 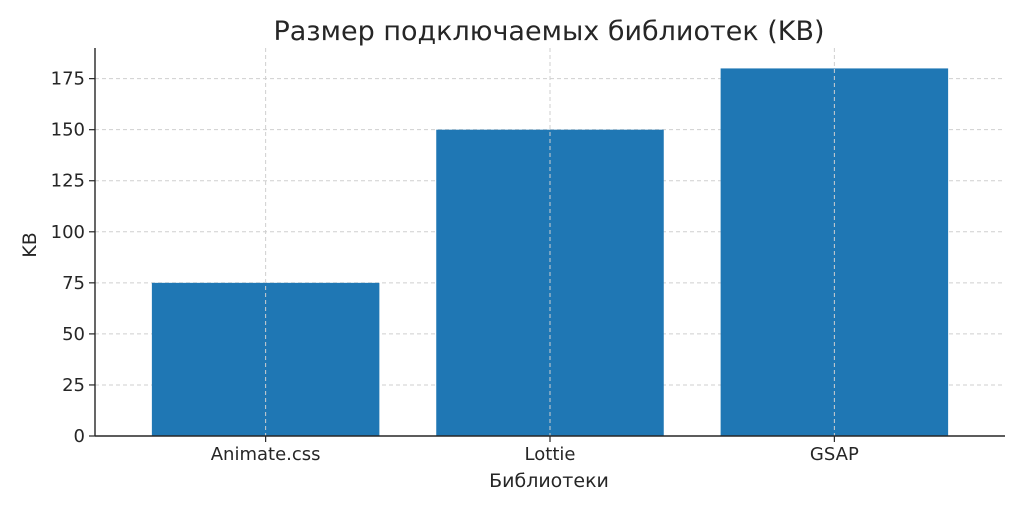 What do you see at coordinates (68, 79) in the screenshot?
I see `y-tick-label: 175` at bounding box center [68, 79].